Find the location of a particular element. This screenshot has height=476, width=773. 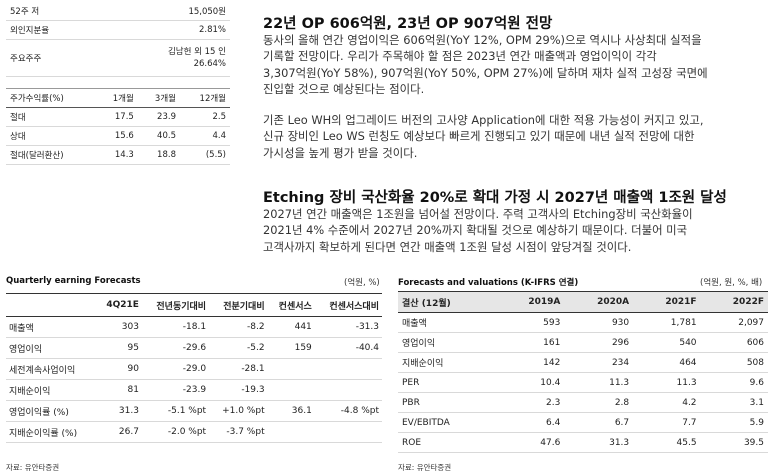

quarterly-source: 자료: 유안타증권 is located at coordinates (33, 467).